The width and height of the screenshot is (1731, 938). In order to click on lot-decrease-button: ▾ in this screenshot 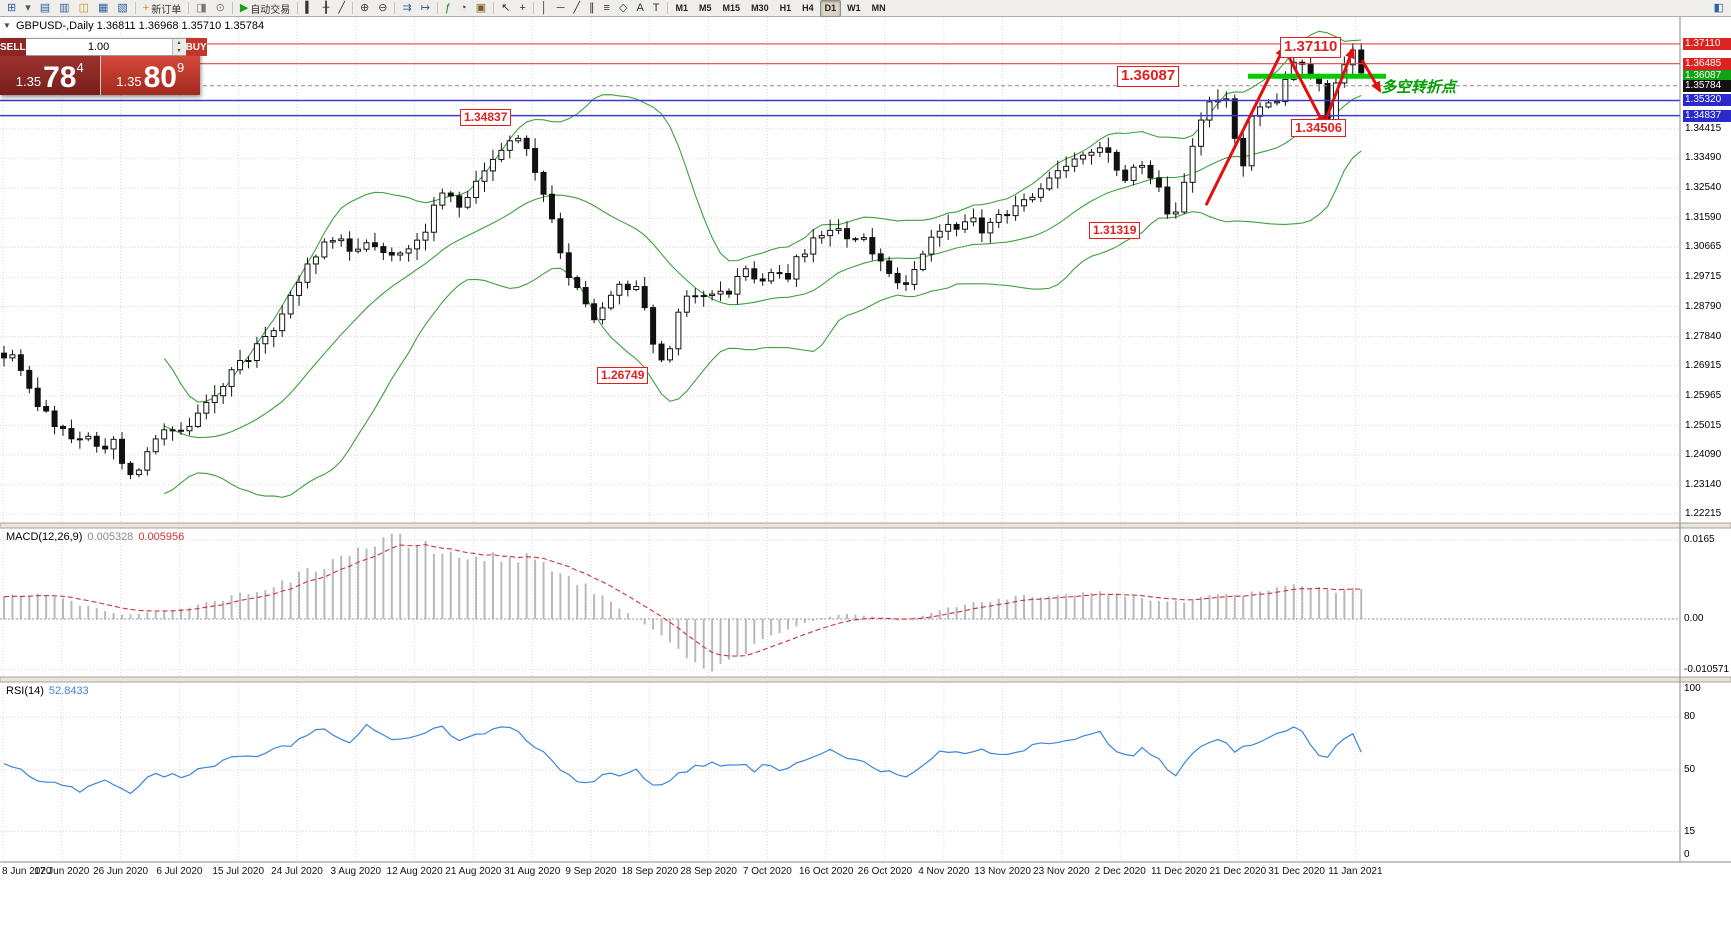, I will do `click(179, 51)`.